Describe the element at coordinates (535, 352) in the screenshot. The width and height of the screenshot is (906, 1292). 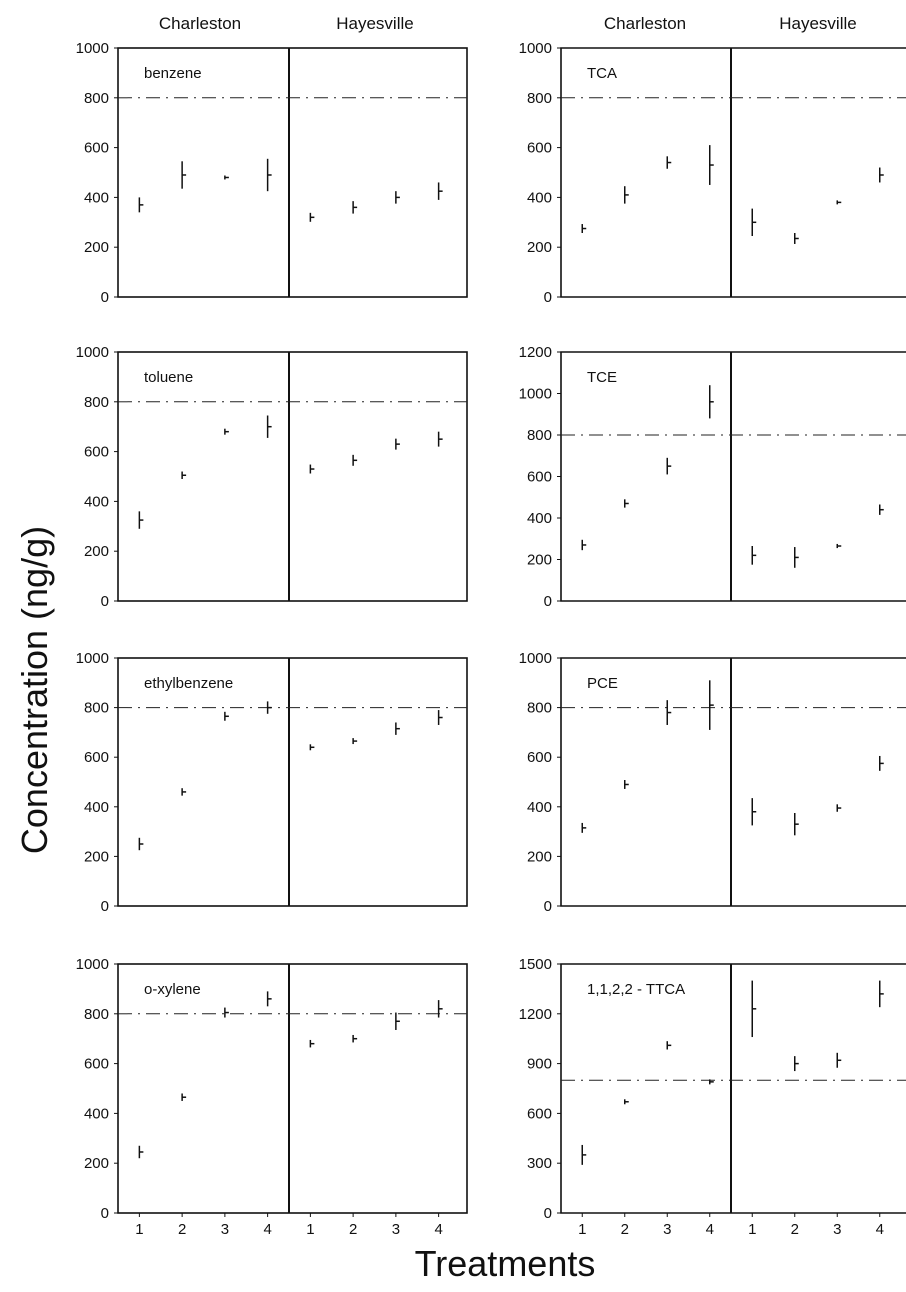
I see `tce-ytick-label: 1200` at that location.